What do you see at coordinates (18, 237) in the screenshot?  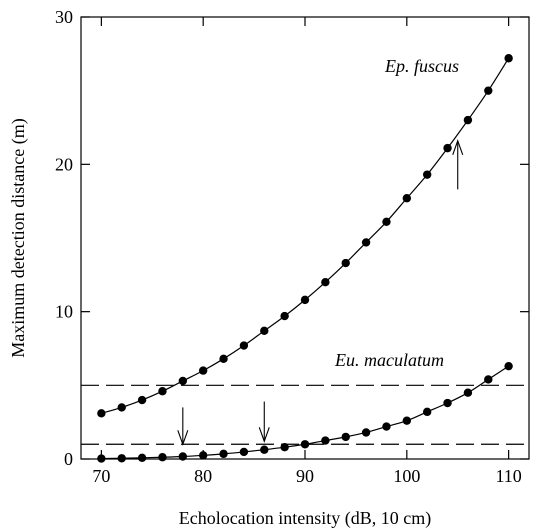 I see `y-axis-label: Maximum detection distance (m)` at bounding box center [18, 237].